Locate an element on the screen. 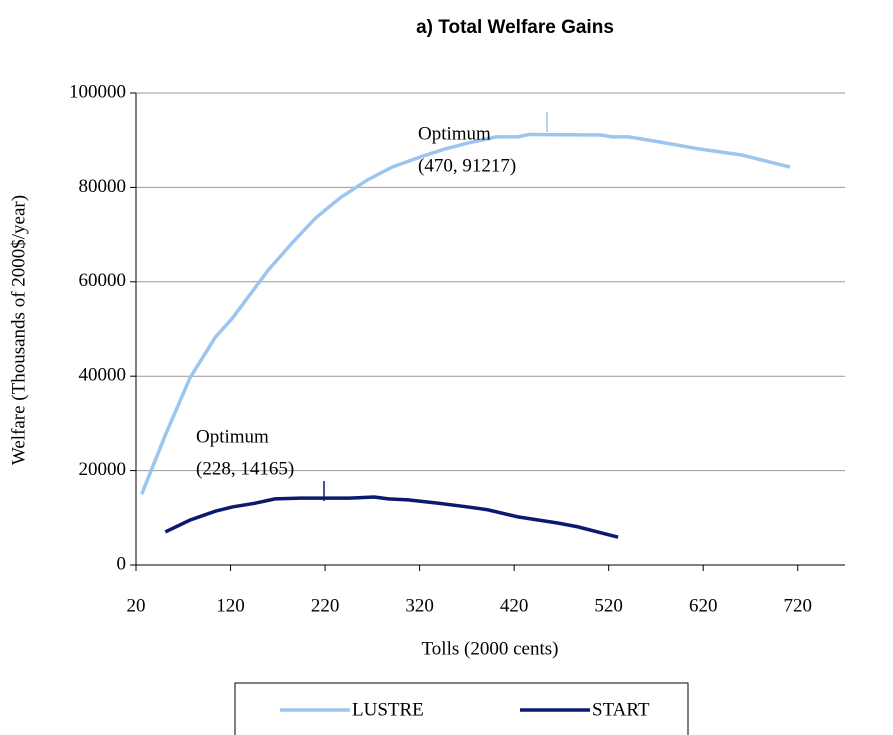  y-tick-label: 20000 is located at coordinates (103, 469).